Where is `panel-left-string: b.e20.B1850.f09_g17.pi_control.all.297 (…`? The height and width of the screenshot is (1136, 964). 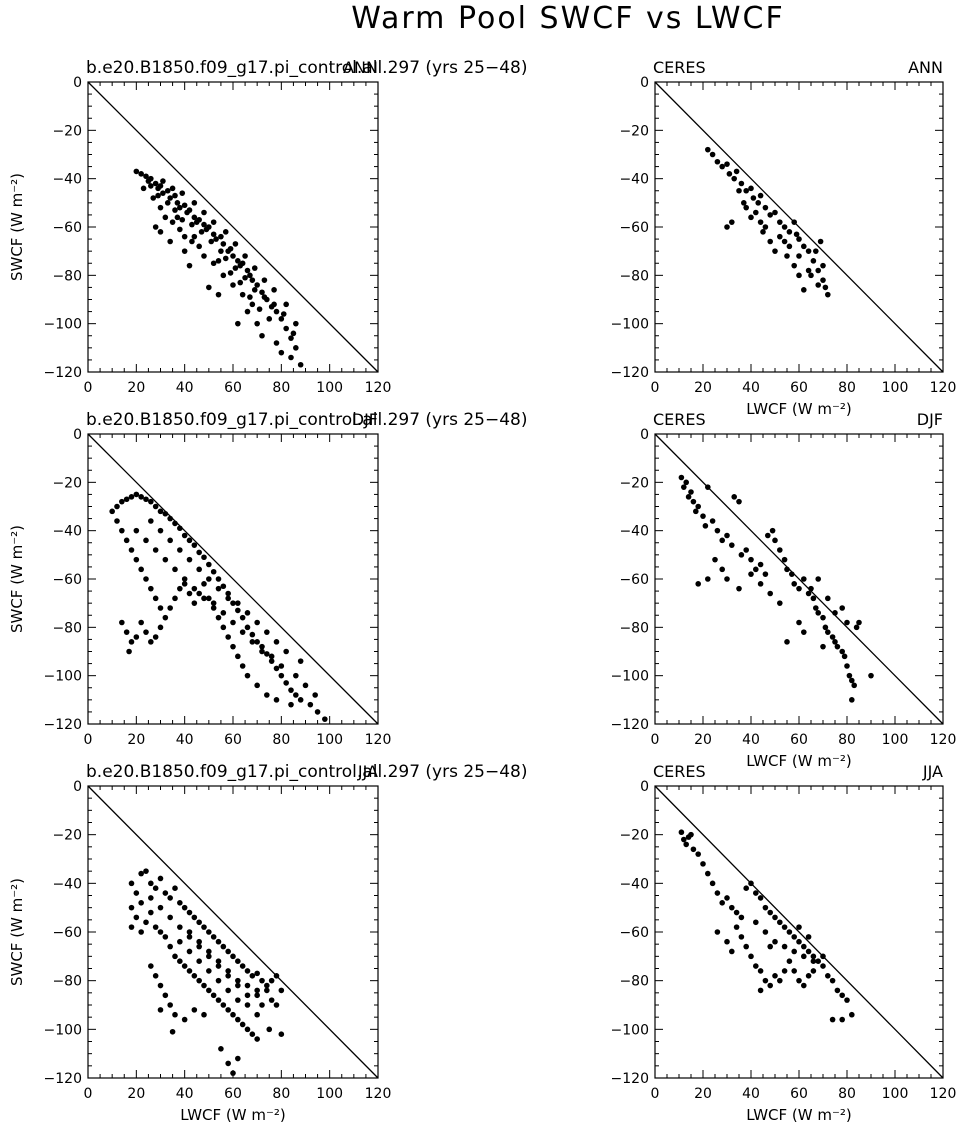 panel-left-string: b.e20.B1850.f09_g17.pi_control.all.297 (… is located at coordinates (307, 772).